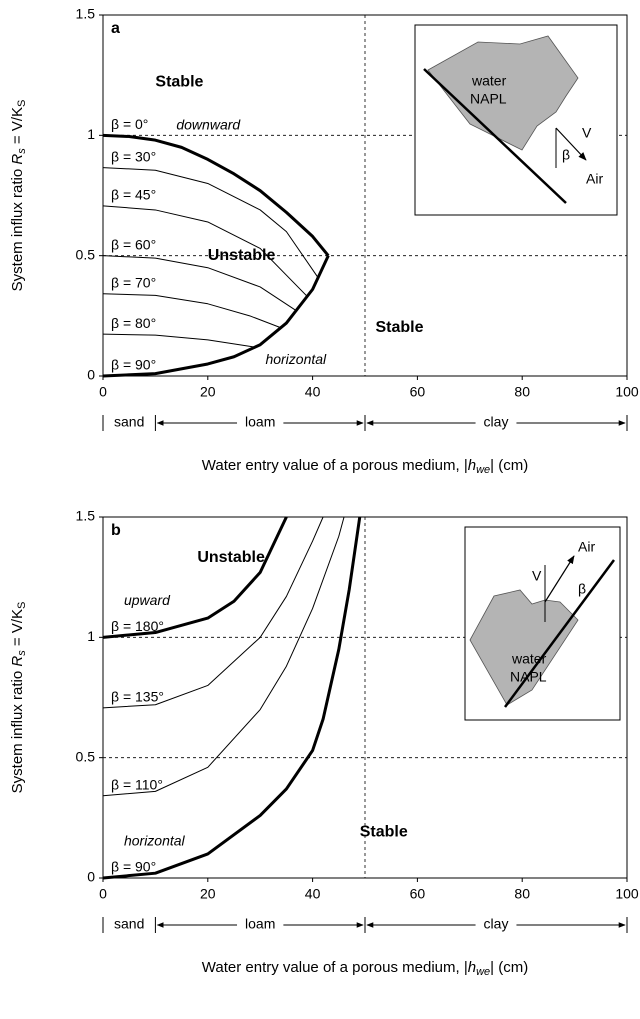  Describe the element at coordinates (133, 195) in the screenshot. I see `series-label: β = 45°` at that location.